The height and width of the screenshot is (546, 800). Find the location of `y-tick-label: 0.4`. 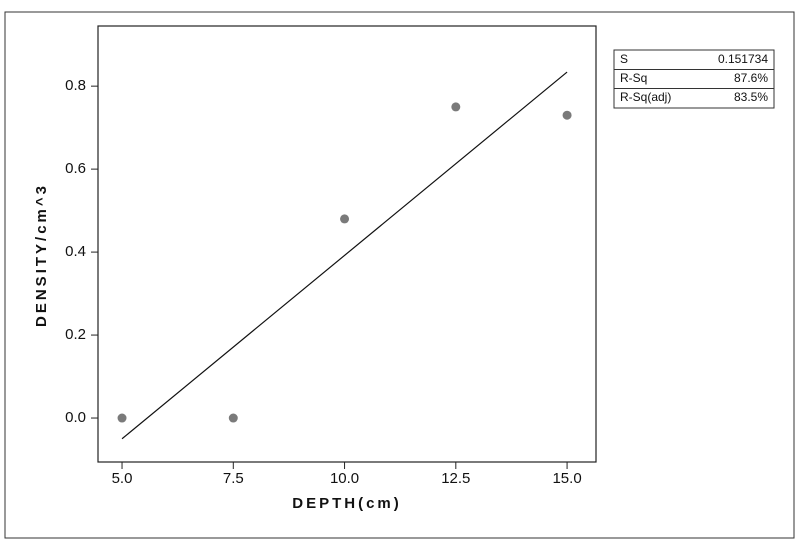

y-tick-label: 0.4 is located at coordinates (75, 251).